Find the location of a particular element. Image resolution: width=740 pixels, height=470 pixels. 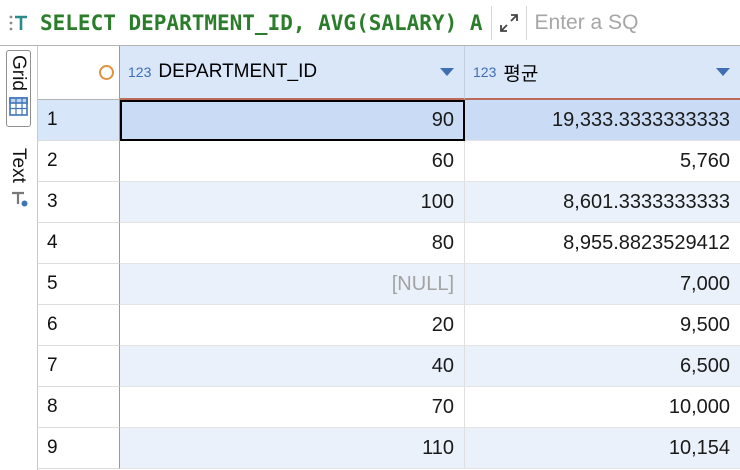

table-row: 4 80 8,955.8823529412 is located at coordinates (389, 243).